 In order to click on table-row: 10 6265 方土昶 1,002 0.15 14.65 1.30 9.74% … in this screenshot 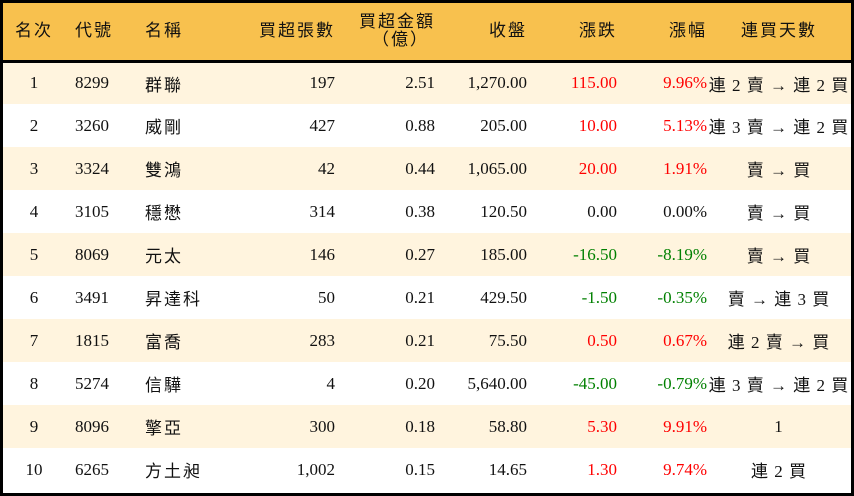, I will do `click(427, 469)`.